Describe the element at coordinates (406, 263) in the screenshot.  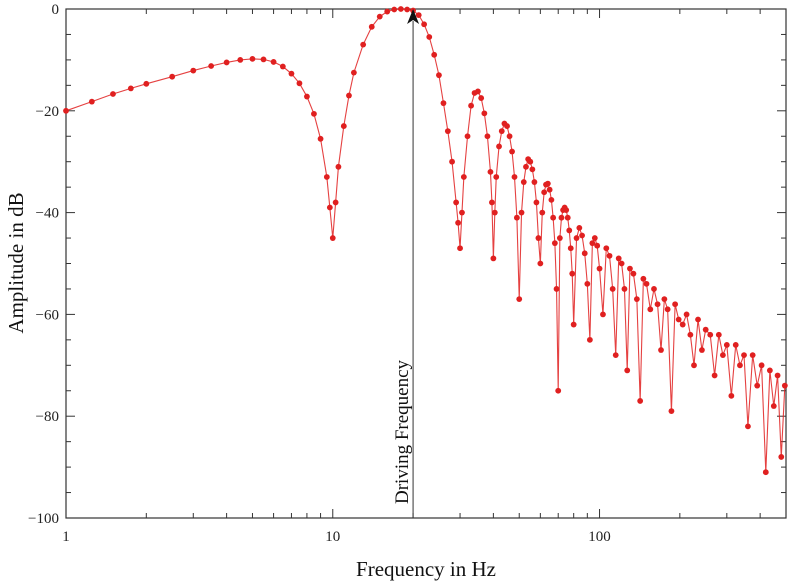
I see `driving-frequency-annotation: Driving Frequency` at that location.